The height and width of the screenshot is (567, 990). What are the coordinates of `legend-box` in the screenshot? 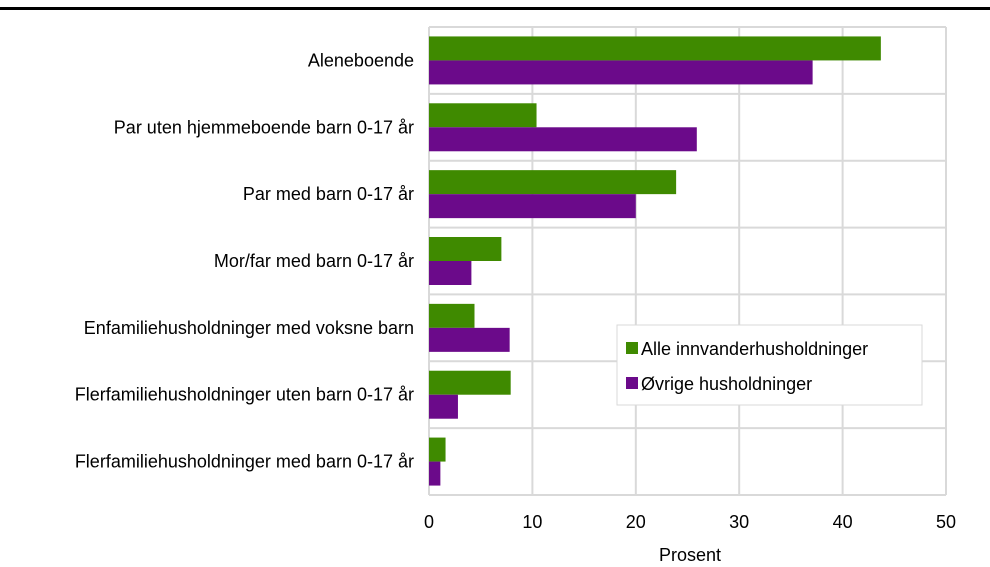 It's located at (769, 365).